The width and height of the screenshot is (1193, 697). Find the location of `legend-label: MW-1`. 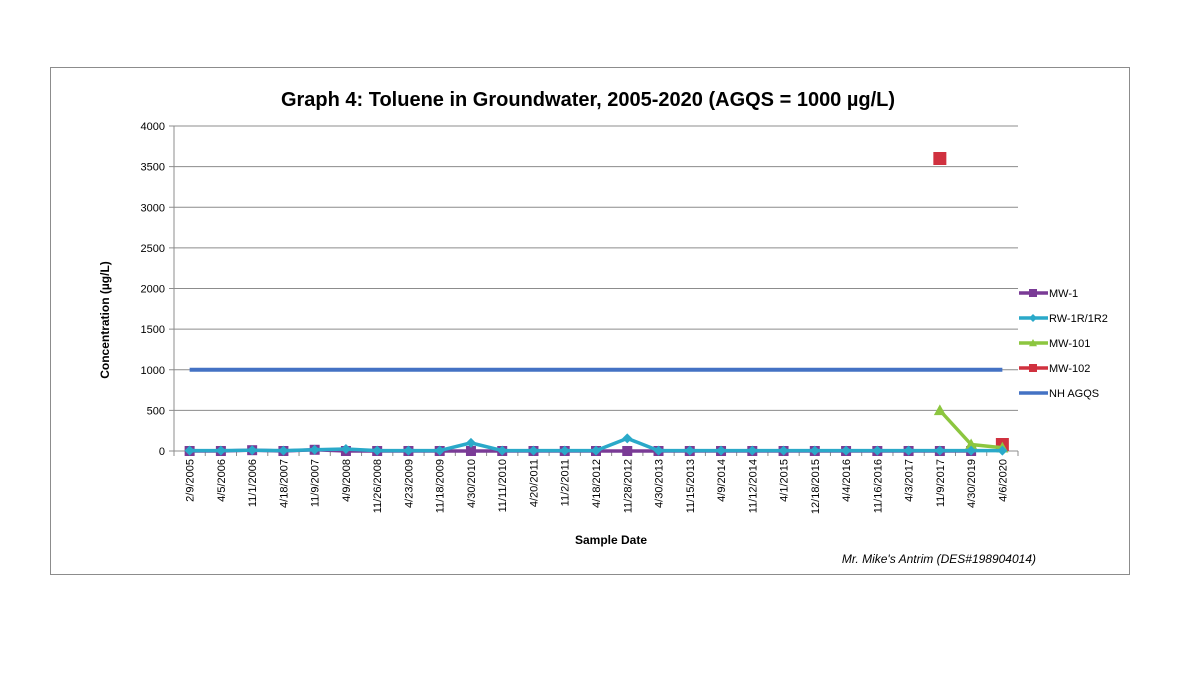

legend-label: MW-1 is located at coordinates (1063, 294).